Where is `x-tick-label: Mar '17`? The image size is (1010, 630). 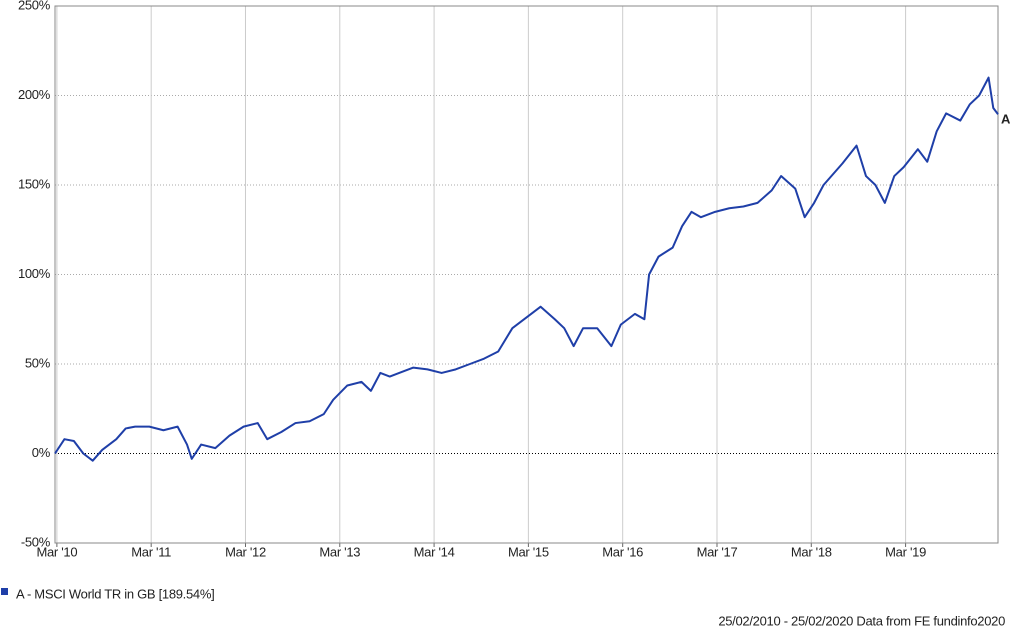
x-tick-label: Mar '17 is located at coordinates (717, 551).